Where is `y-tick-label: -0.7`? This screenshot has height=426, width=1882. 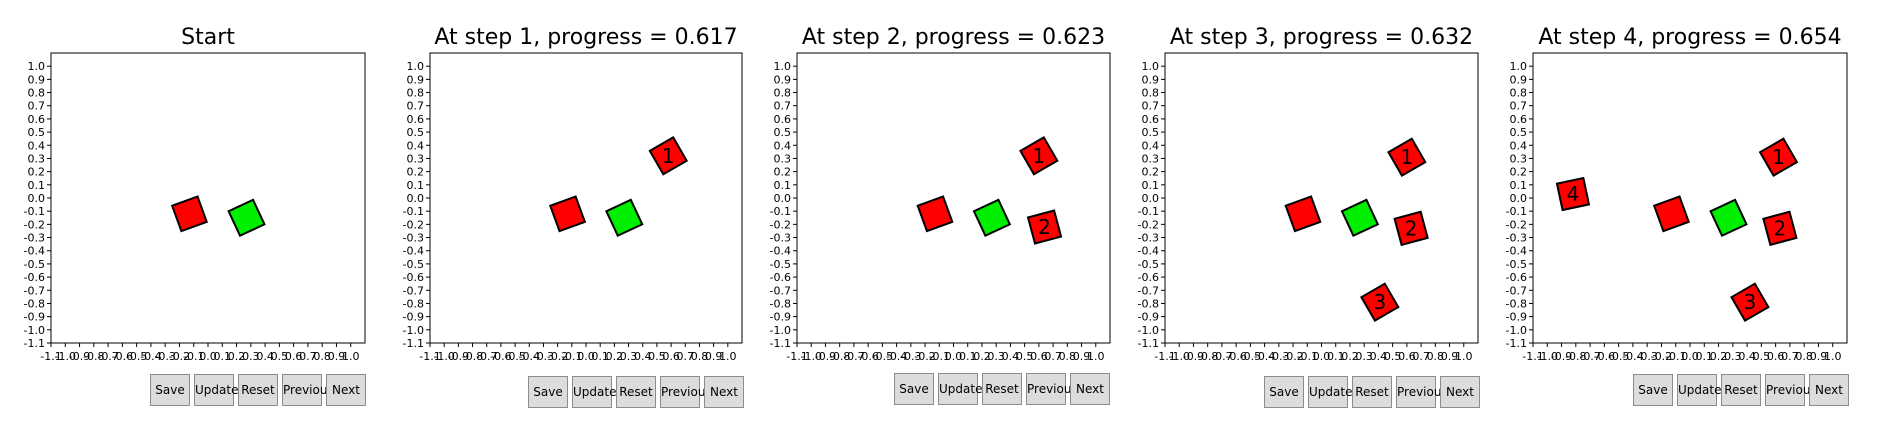
y-tick-label: -0.7 is located at coordinates (780, 290).